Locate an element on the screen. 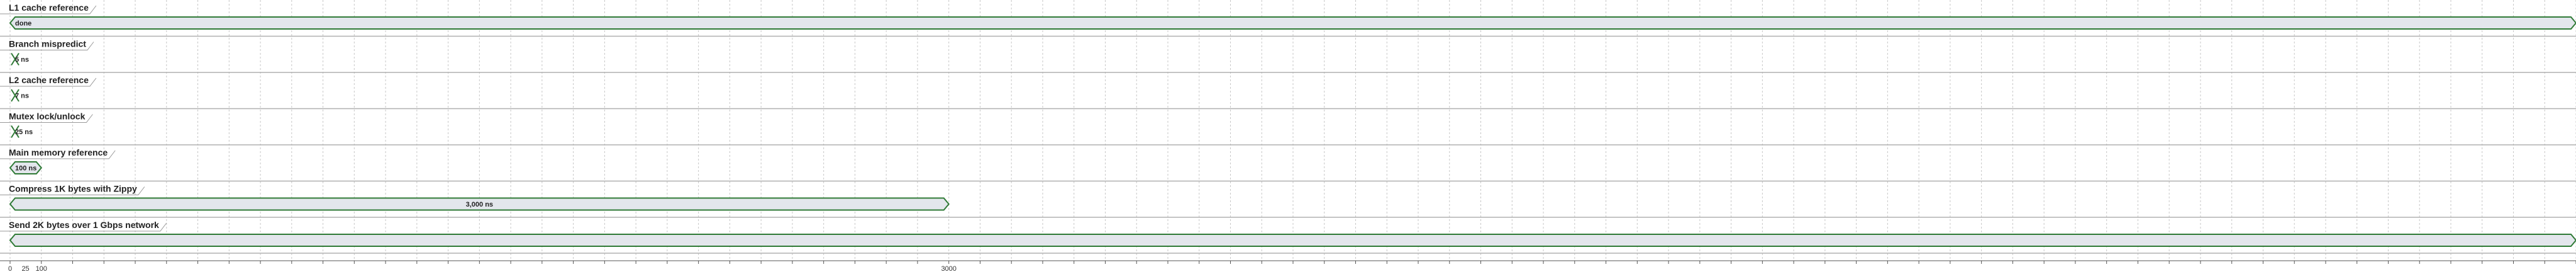 The width and height of the screenshot is (2576, 279). lane: L2 cache reference 7 ns is located at coordinates (1288, 87).